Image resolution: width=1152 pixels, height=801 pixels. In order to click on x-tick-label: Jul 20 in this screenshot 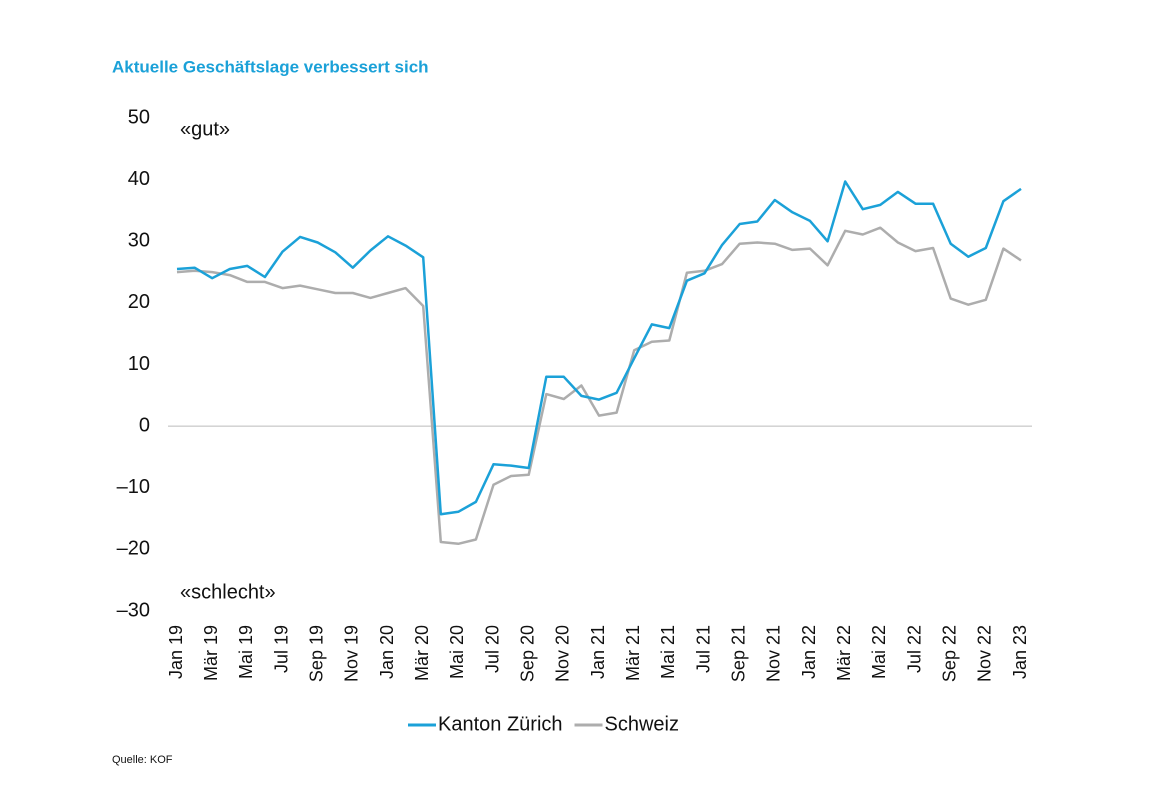, I will do `click(492, 649)`.